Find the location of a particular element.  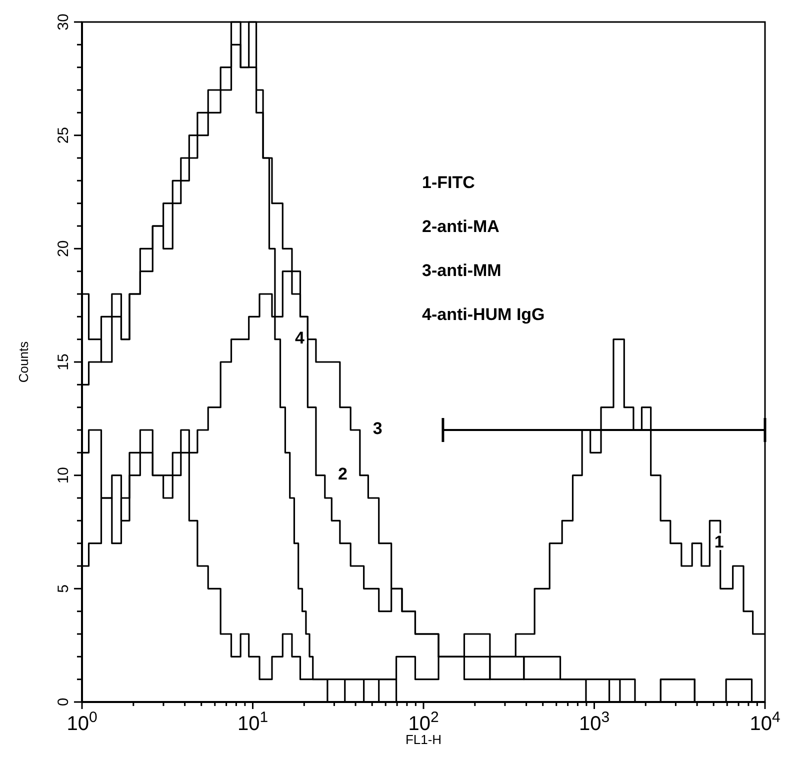

y-tick-label: 10 is located at coordinates (63, 475).